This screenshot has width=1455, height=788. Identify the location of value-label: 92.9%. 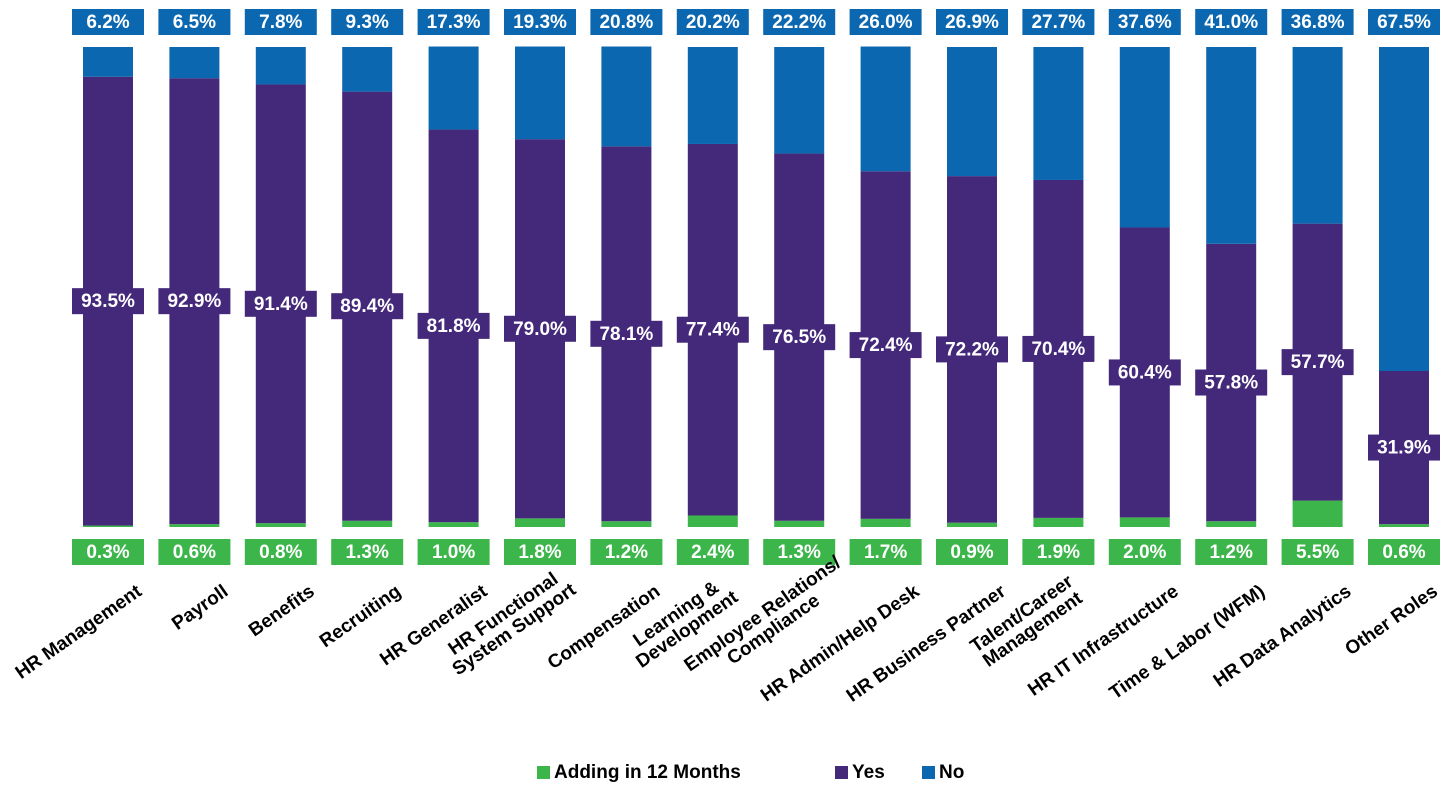
(194, 301).